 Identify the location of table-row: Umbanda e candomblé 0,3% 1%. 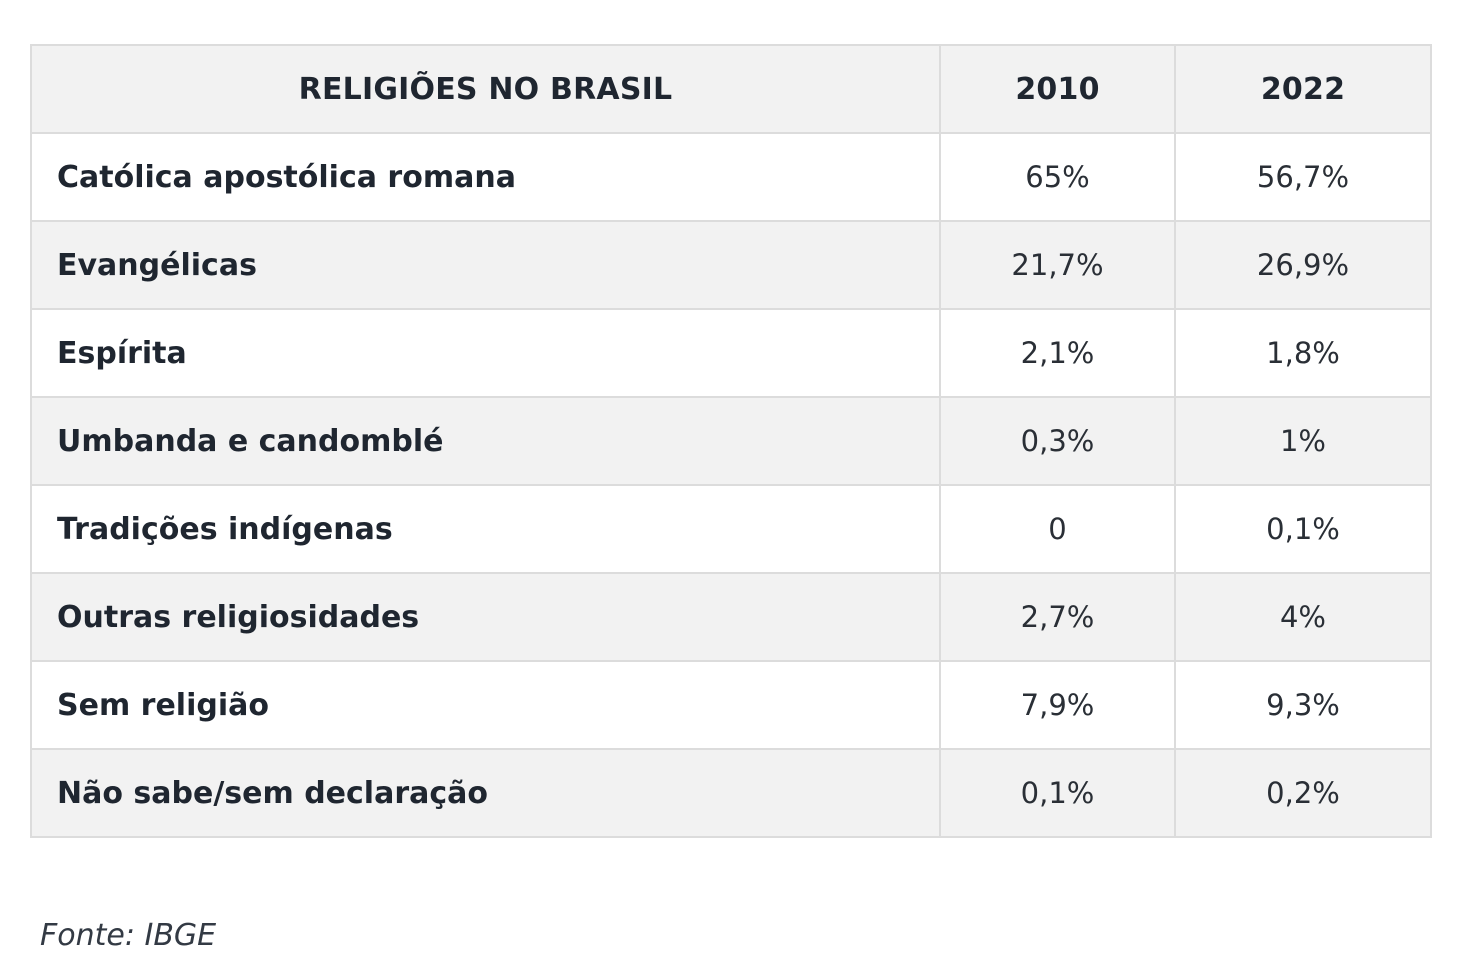
(731, 441).